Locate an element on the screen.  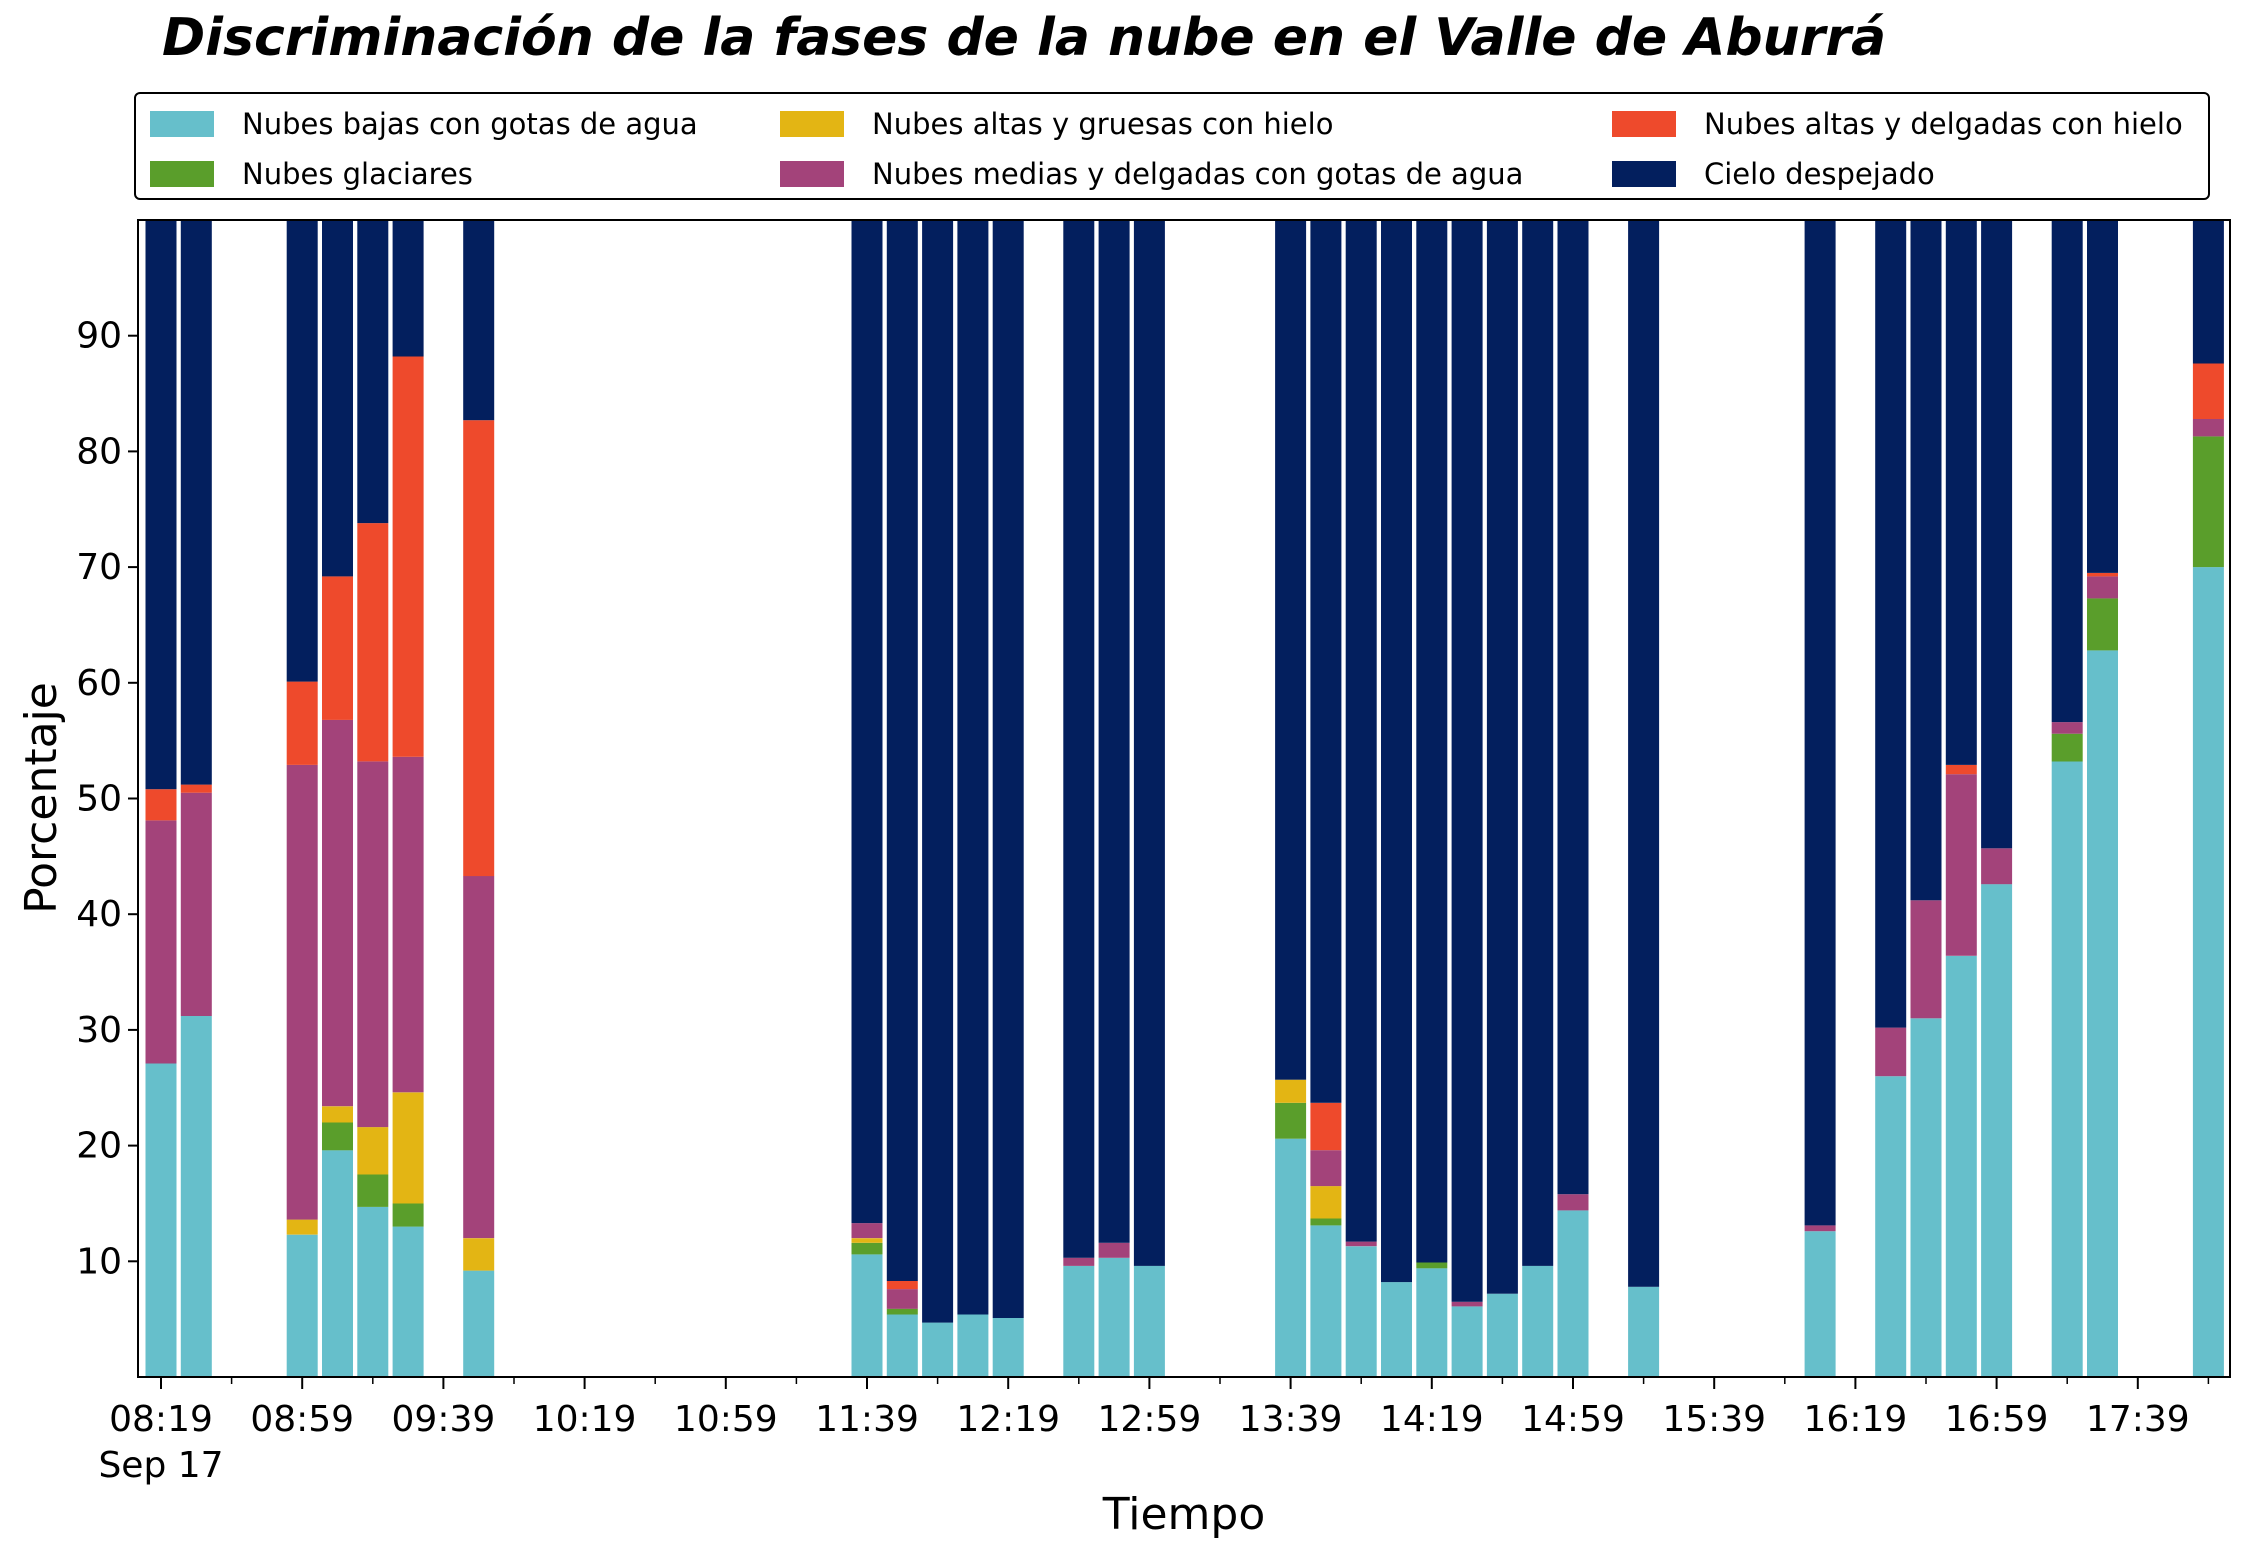
y-tick-label: 70 is located at coordinates (99, 567).